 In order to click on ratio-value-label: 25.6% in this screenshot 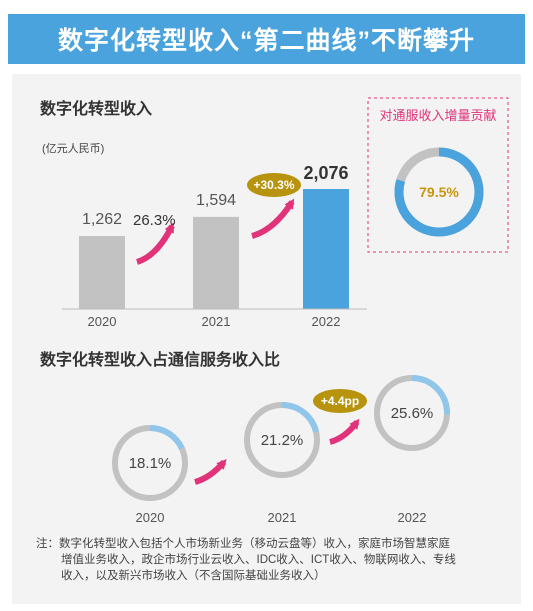, I will do `click(412, 413)`.